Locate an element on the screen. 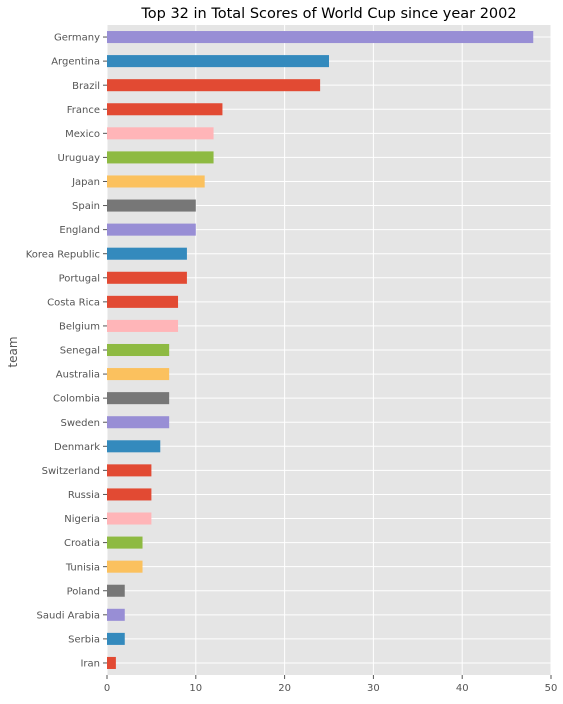 The width and height of the screenshot is (563, 704). y-axis-label: team is located at coordinates (13, 351).